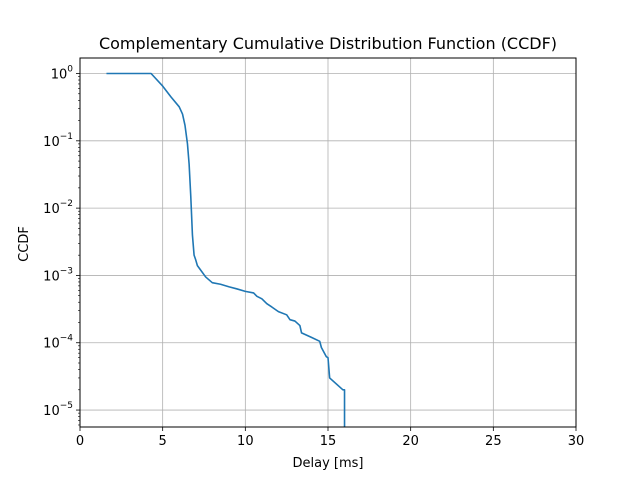 The image size is (640, 480). What do you see at coordinates (80, 441) in the screenshot?
I see `x-tick-label: 0` at bounding box center [80, 441].